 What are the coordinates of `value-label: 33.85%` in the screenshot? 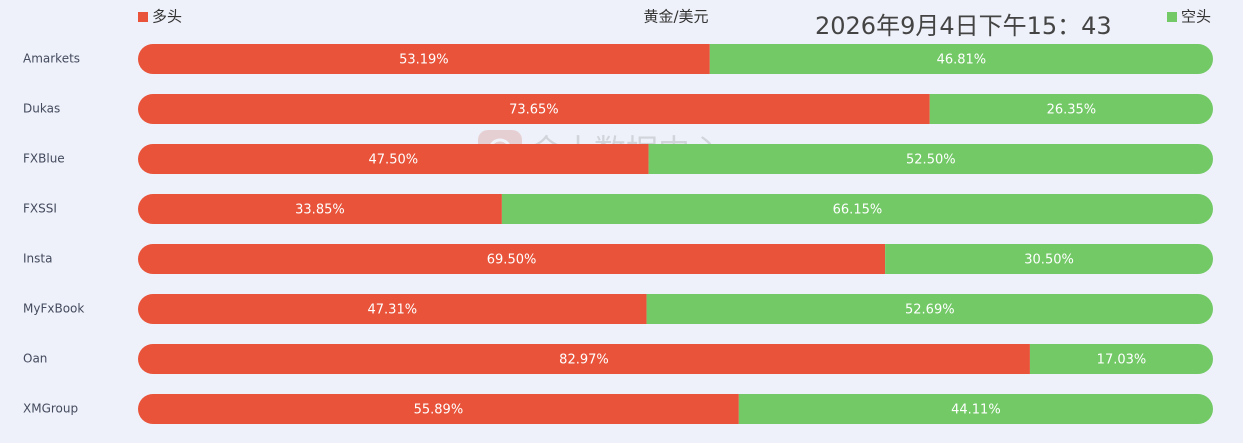 It's located at (320, 210).